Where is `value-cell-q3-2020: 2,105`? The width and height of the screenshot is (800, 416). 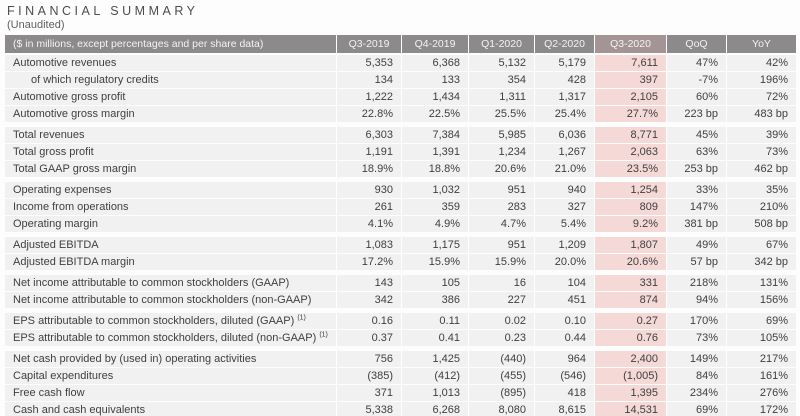
value-cell-q3-2020: 2,105 is located at coordinates (630, 97).